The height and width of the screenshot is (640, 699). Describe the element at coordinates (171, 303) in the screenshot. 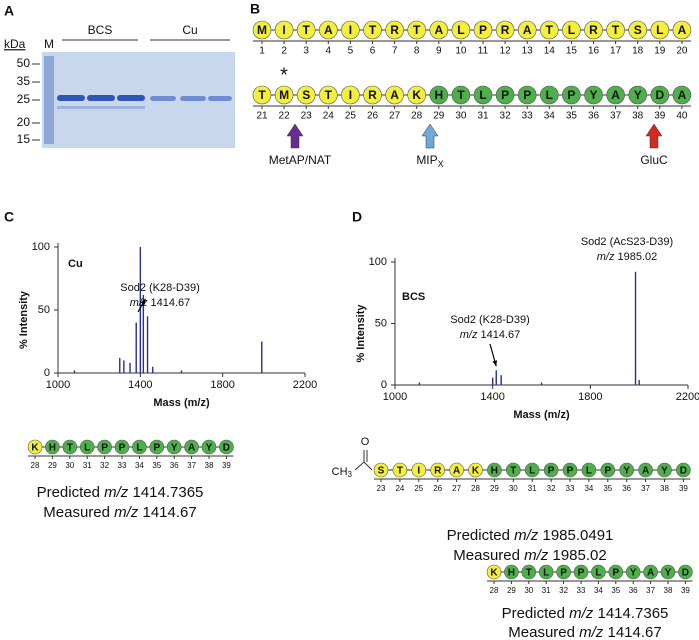

I see `annotation-value: 1414.67` at that location.